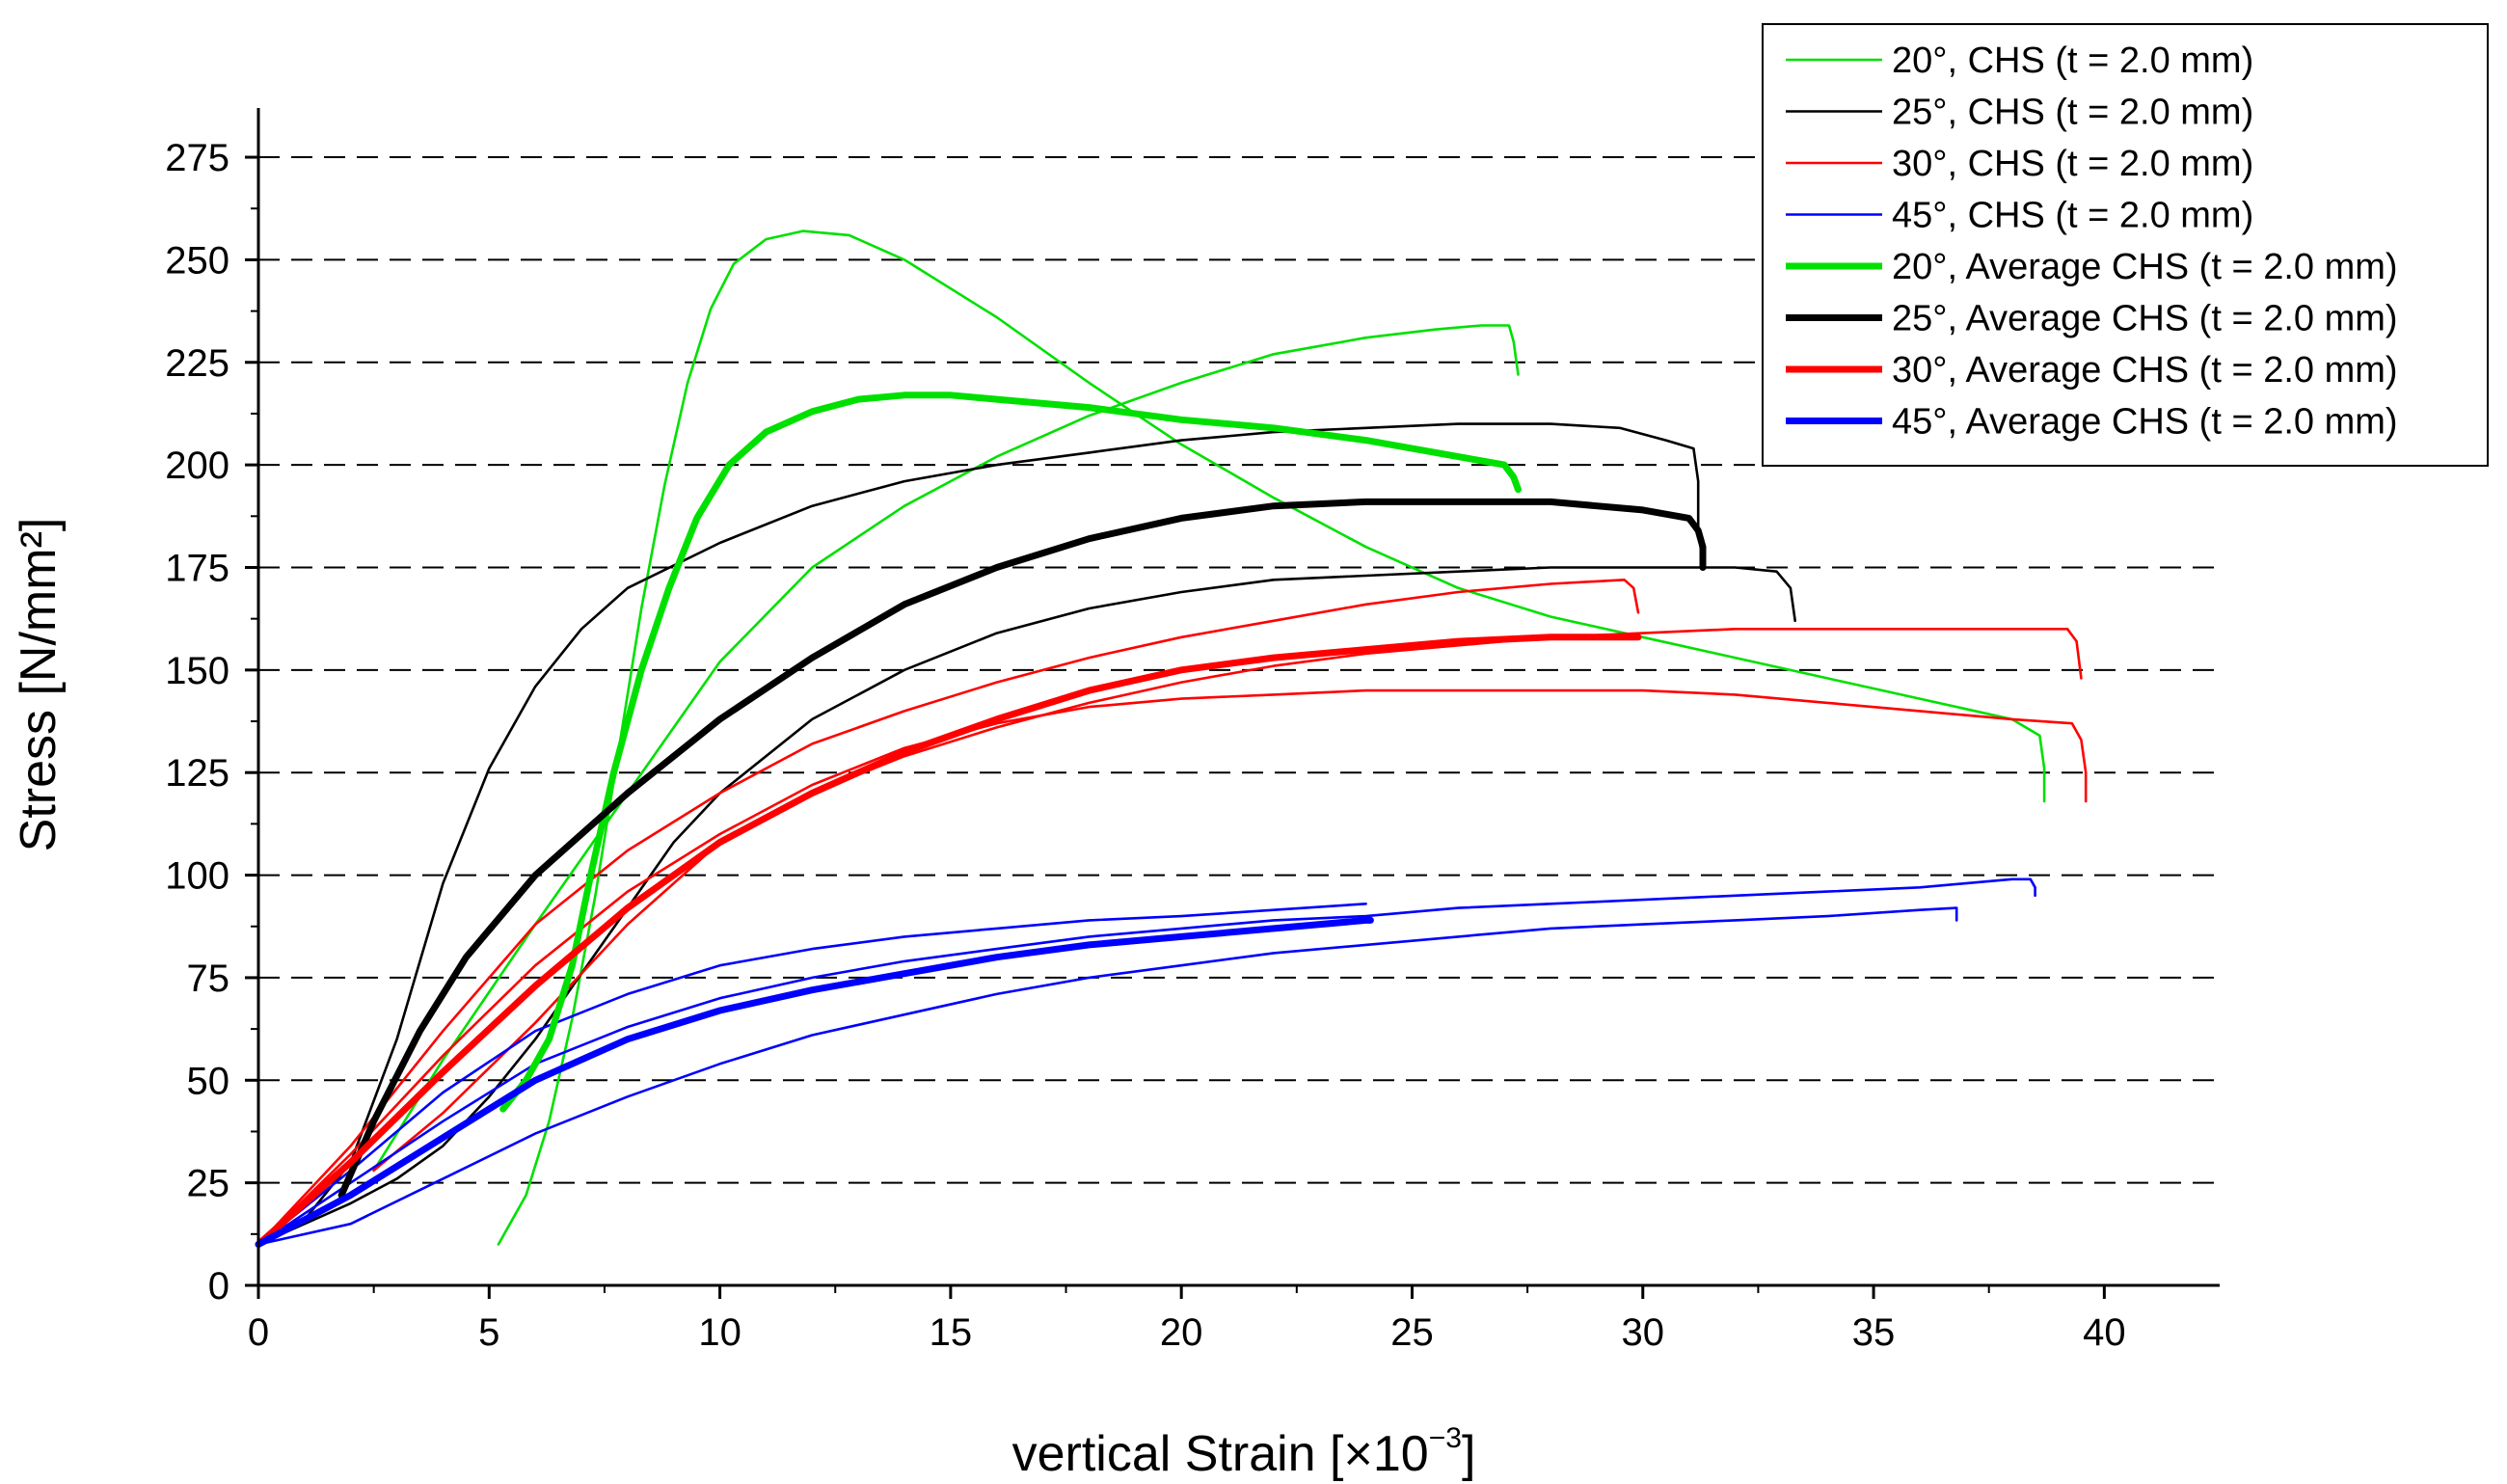  I want to click on x-tick-label-30: 30, so click(1643, 1332).